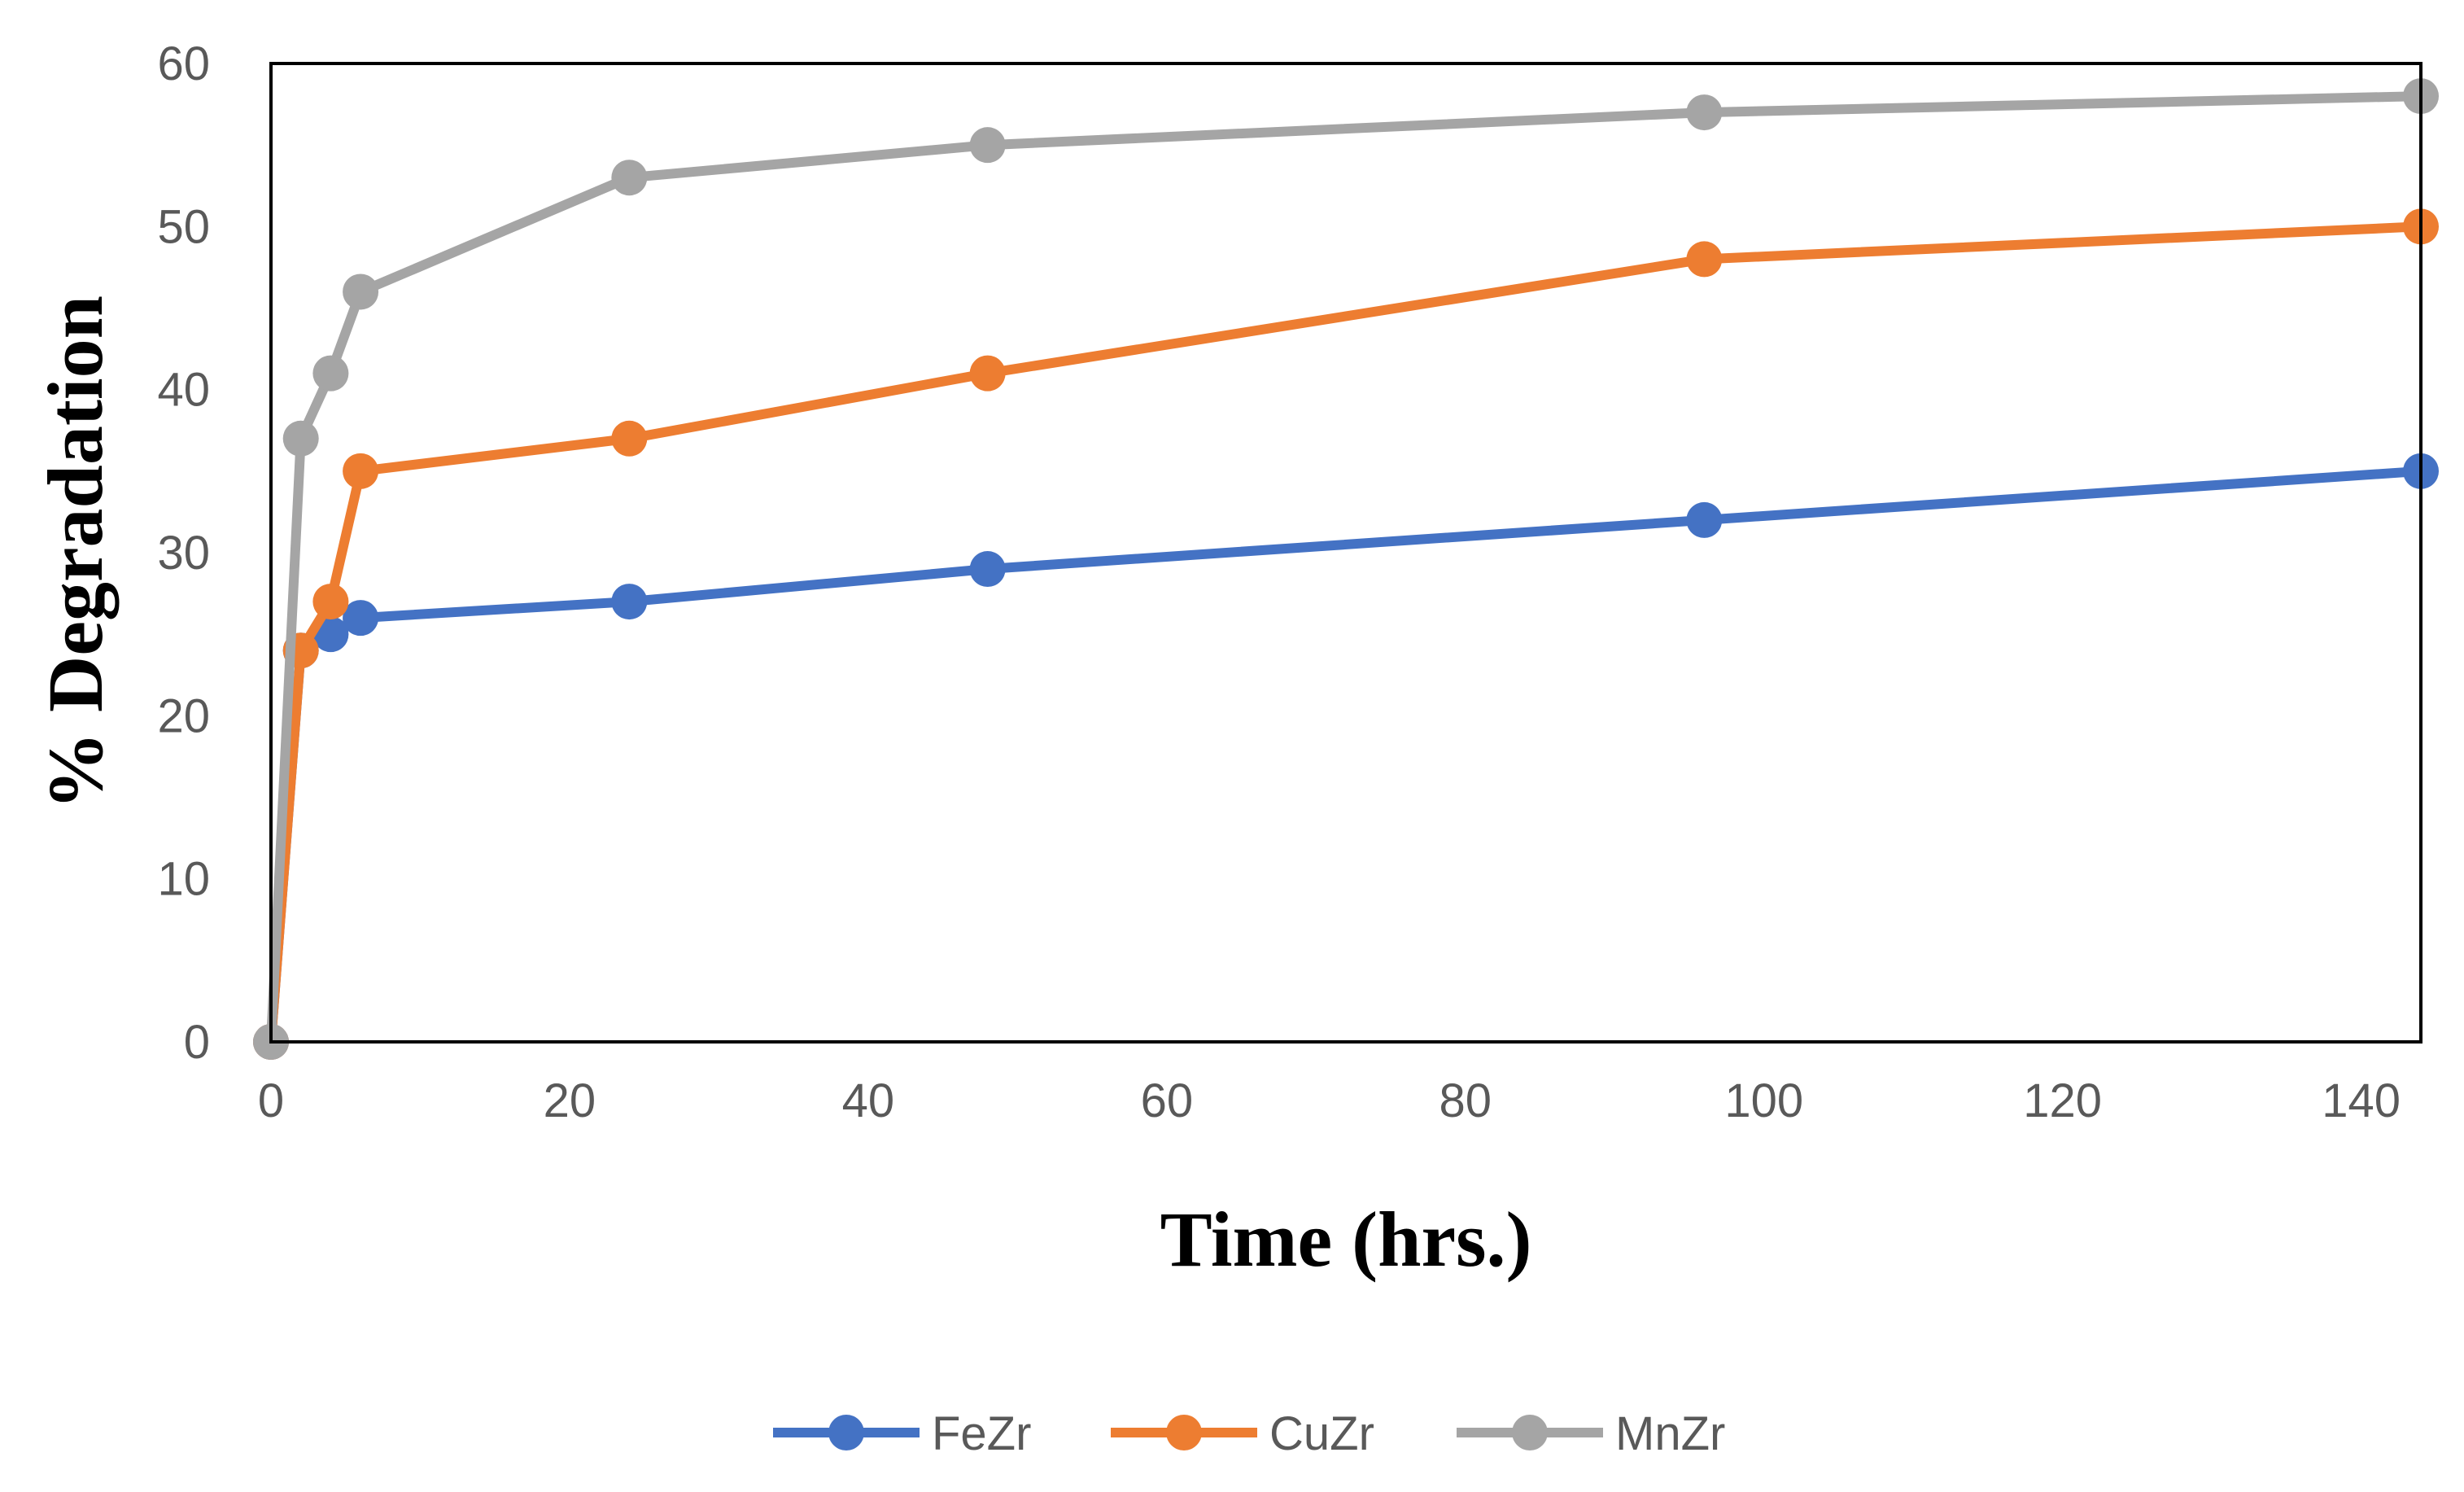 The height and width of the screenshot is (1492, 2464). I want to click on y-tick-label: 60, so click(183, 63).